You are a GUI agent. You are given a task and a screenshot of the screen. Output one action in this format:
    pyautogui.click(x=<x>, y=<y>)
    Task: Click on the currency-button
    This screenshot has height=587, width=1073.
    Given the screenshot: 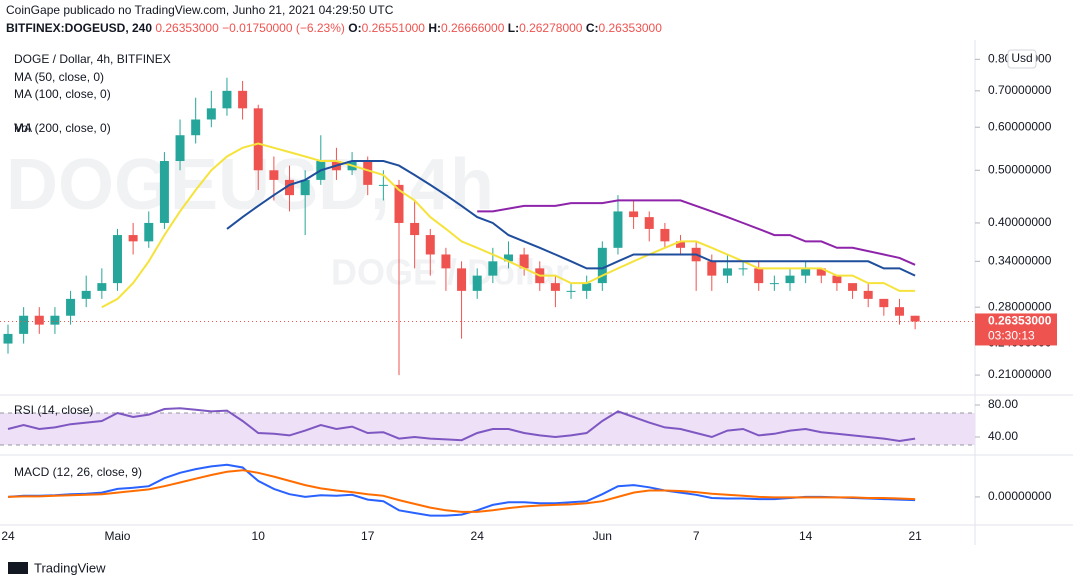 What is the action you would take?
    pyautogui.click(x=1022, y=59)
    